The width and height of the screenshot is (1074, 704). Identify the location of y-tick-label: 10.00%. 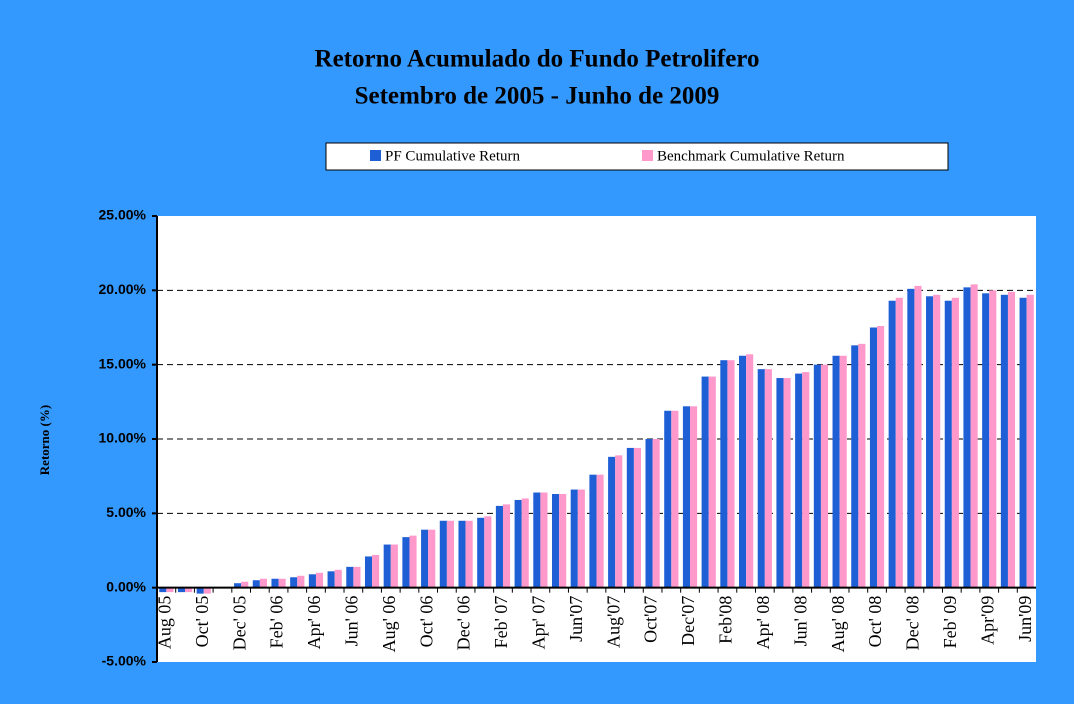
(123, 438).